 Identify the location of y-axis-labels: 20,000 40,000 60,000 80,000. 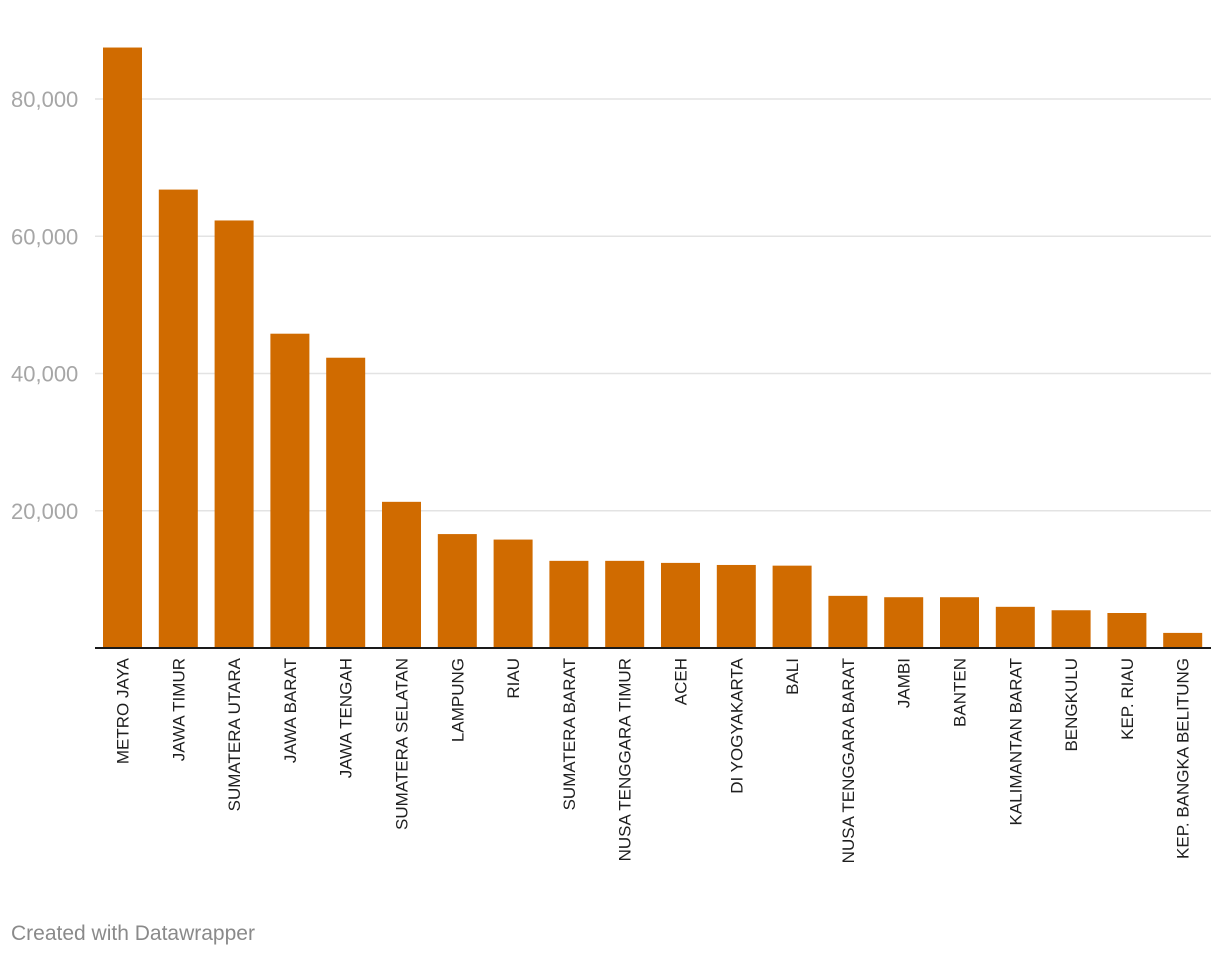
(44, 305).